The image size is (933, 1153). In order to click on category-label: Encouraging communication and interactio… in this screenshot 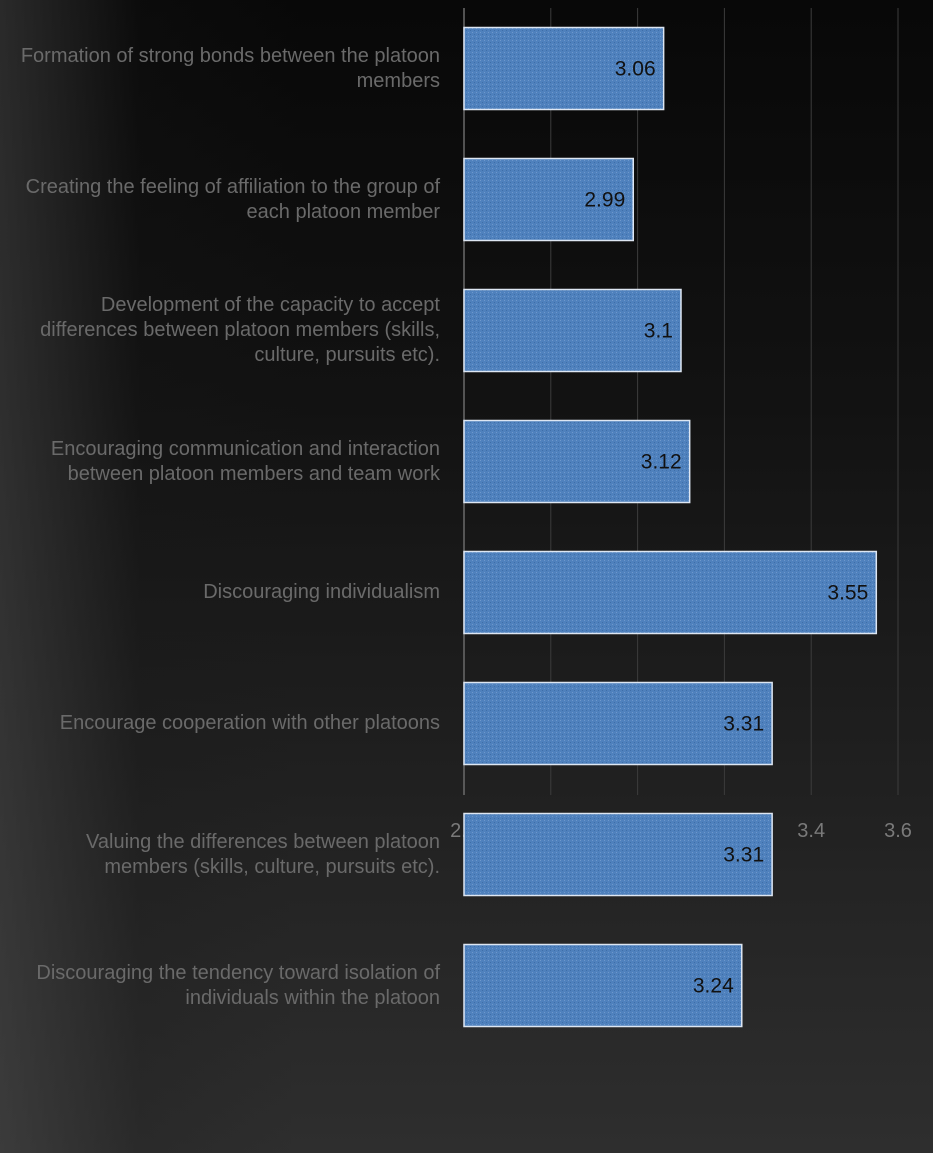, I will do `click(245, 461)`.